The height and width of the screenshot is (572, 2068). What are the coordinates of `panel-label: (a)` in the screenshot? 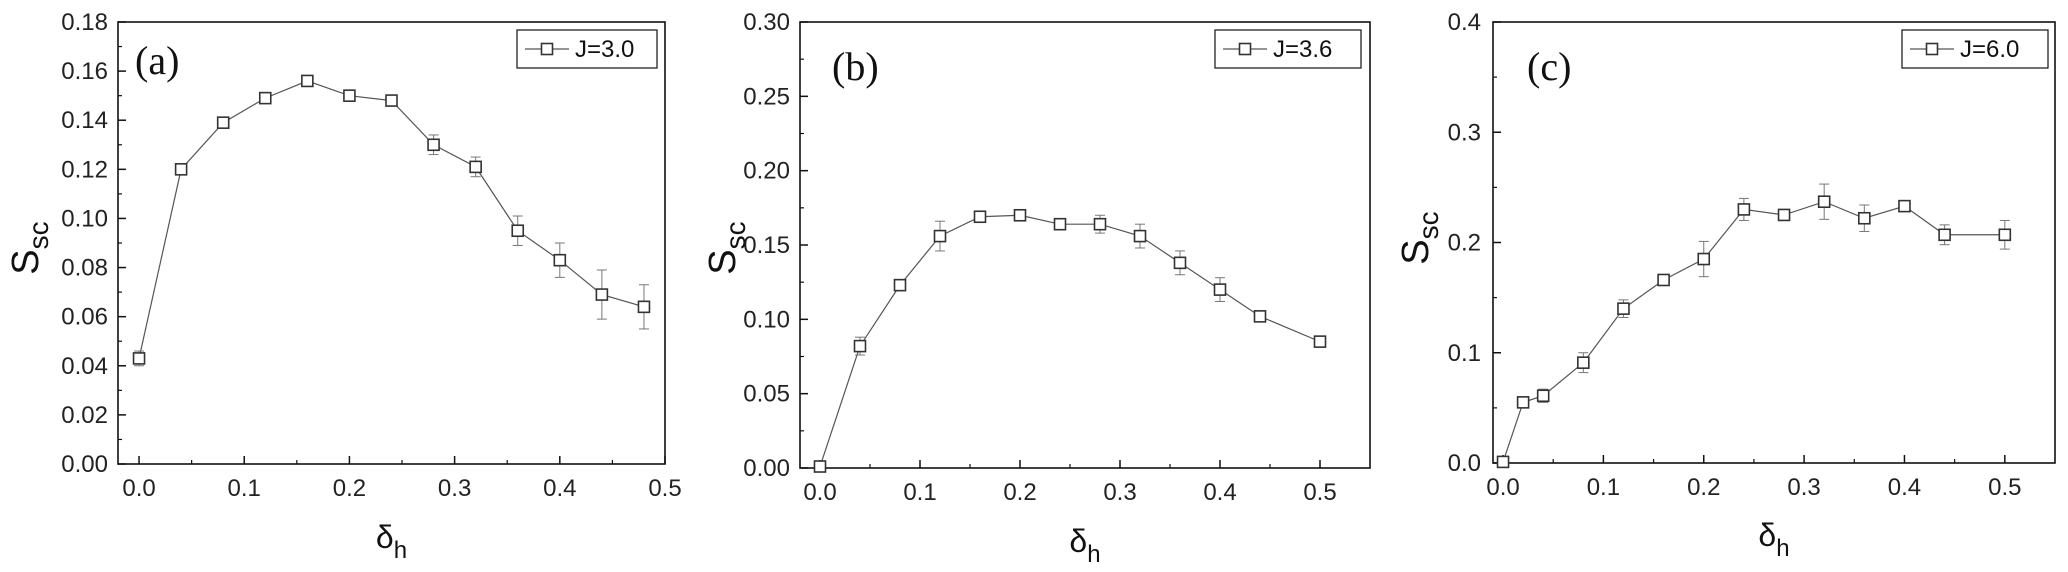 It's located at (157, 60).